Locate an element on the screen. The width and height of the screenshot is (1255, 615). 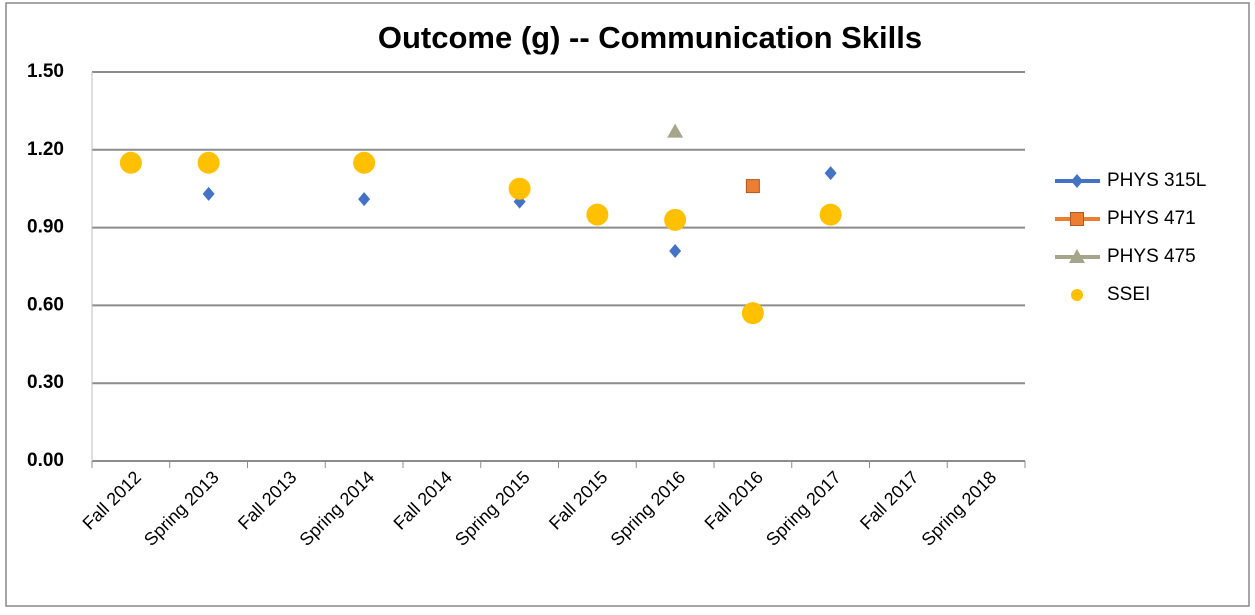
legend-label: PHYS 475 is located at coordinates (1151, 256).